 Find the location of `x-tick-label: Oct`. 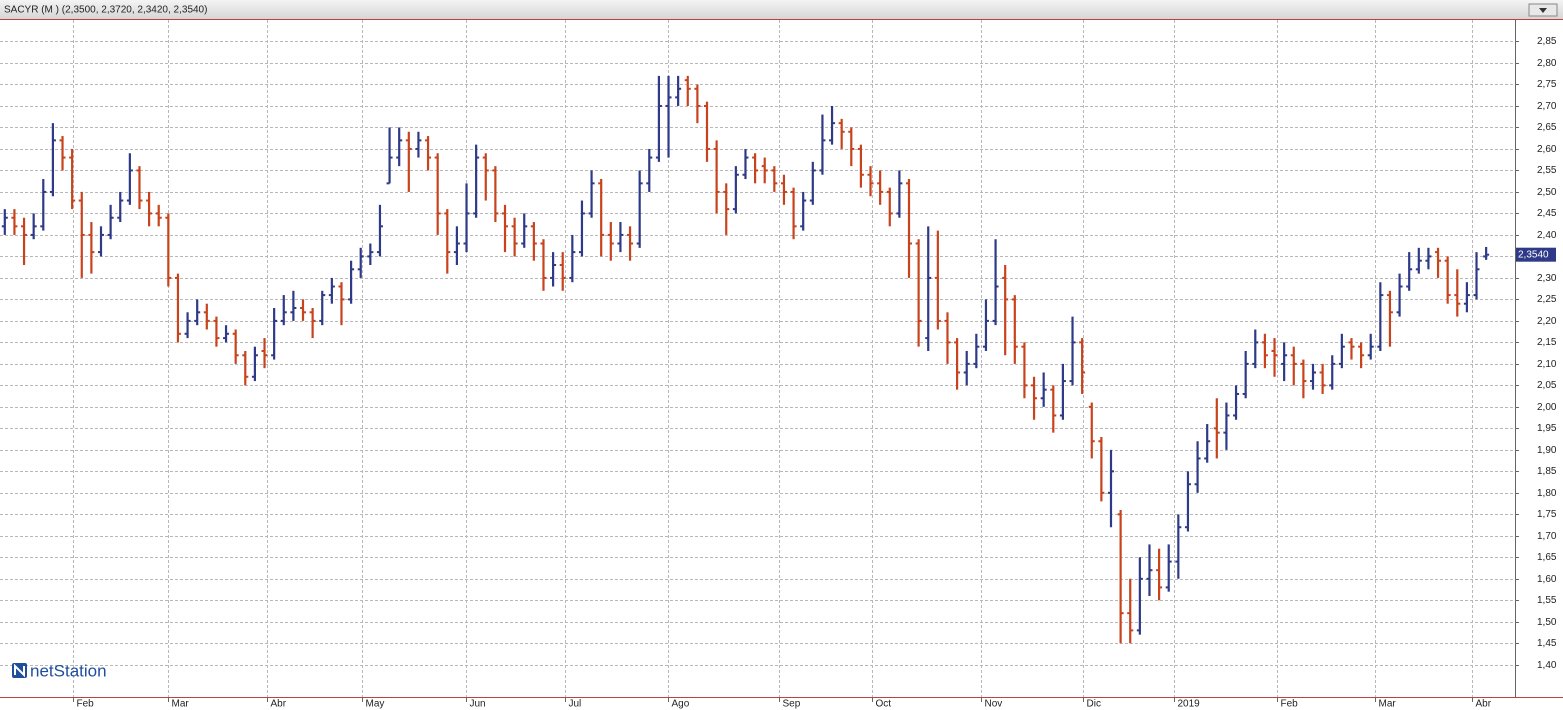

x-tick-label: Oct is located at coordinates (884, 704).